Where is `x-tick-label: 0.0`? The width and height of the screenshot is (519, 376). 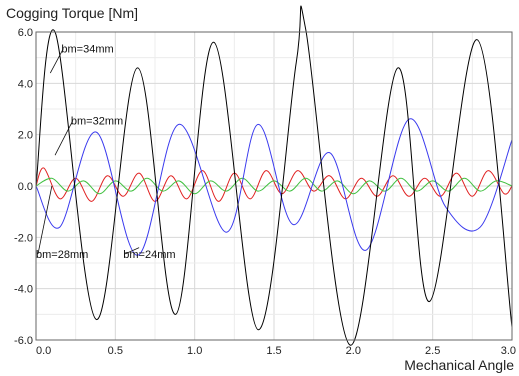
x-tick-label: 0.0 is located at coordinates (43, 351).